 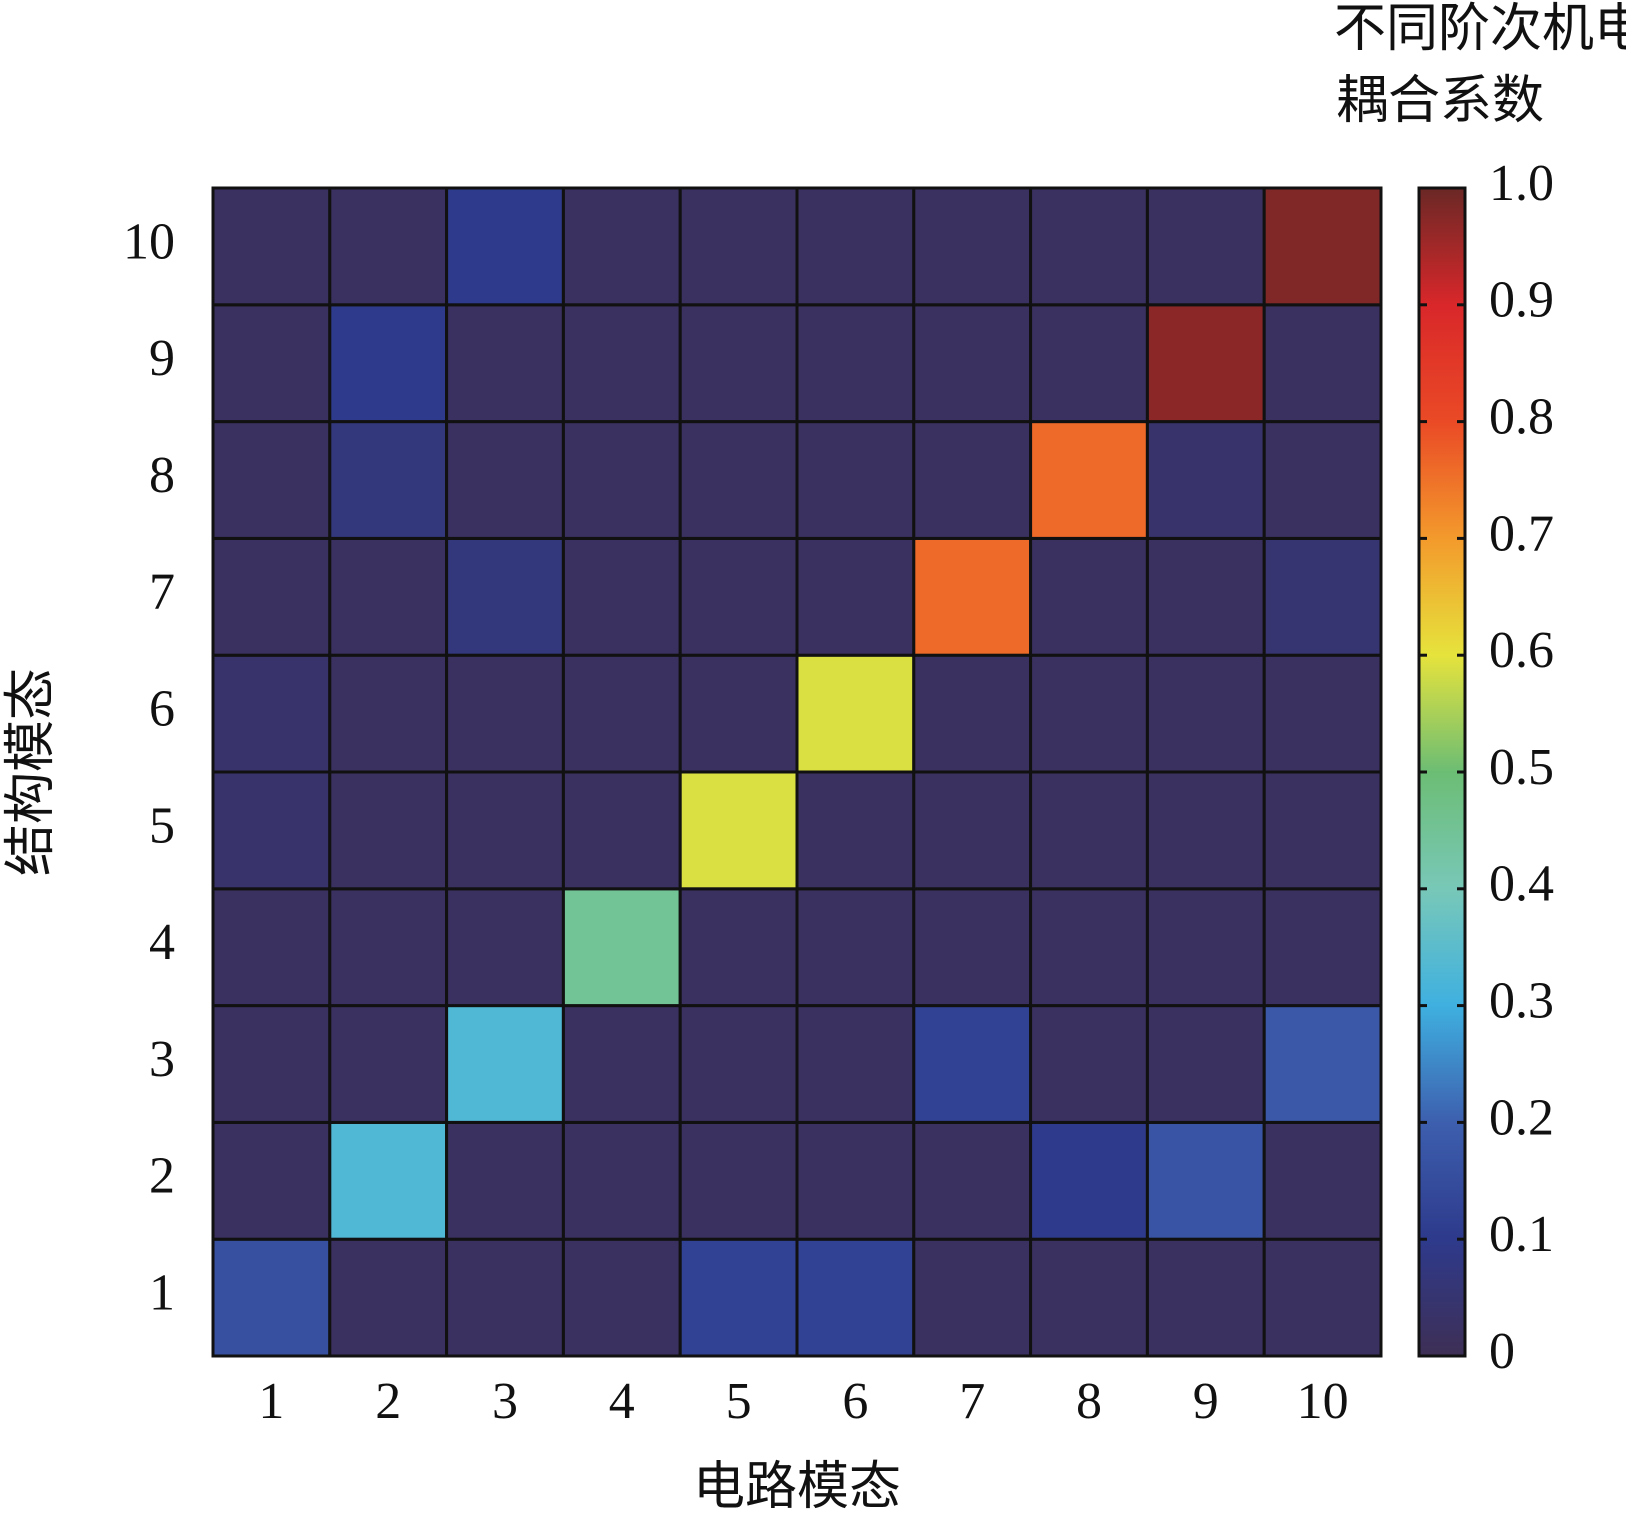 I want to click on y-tick-label: 4, so click(x=162, y=942).